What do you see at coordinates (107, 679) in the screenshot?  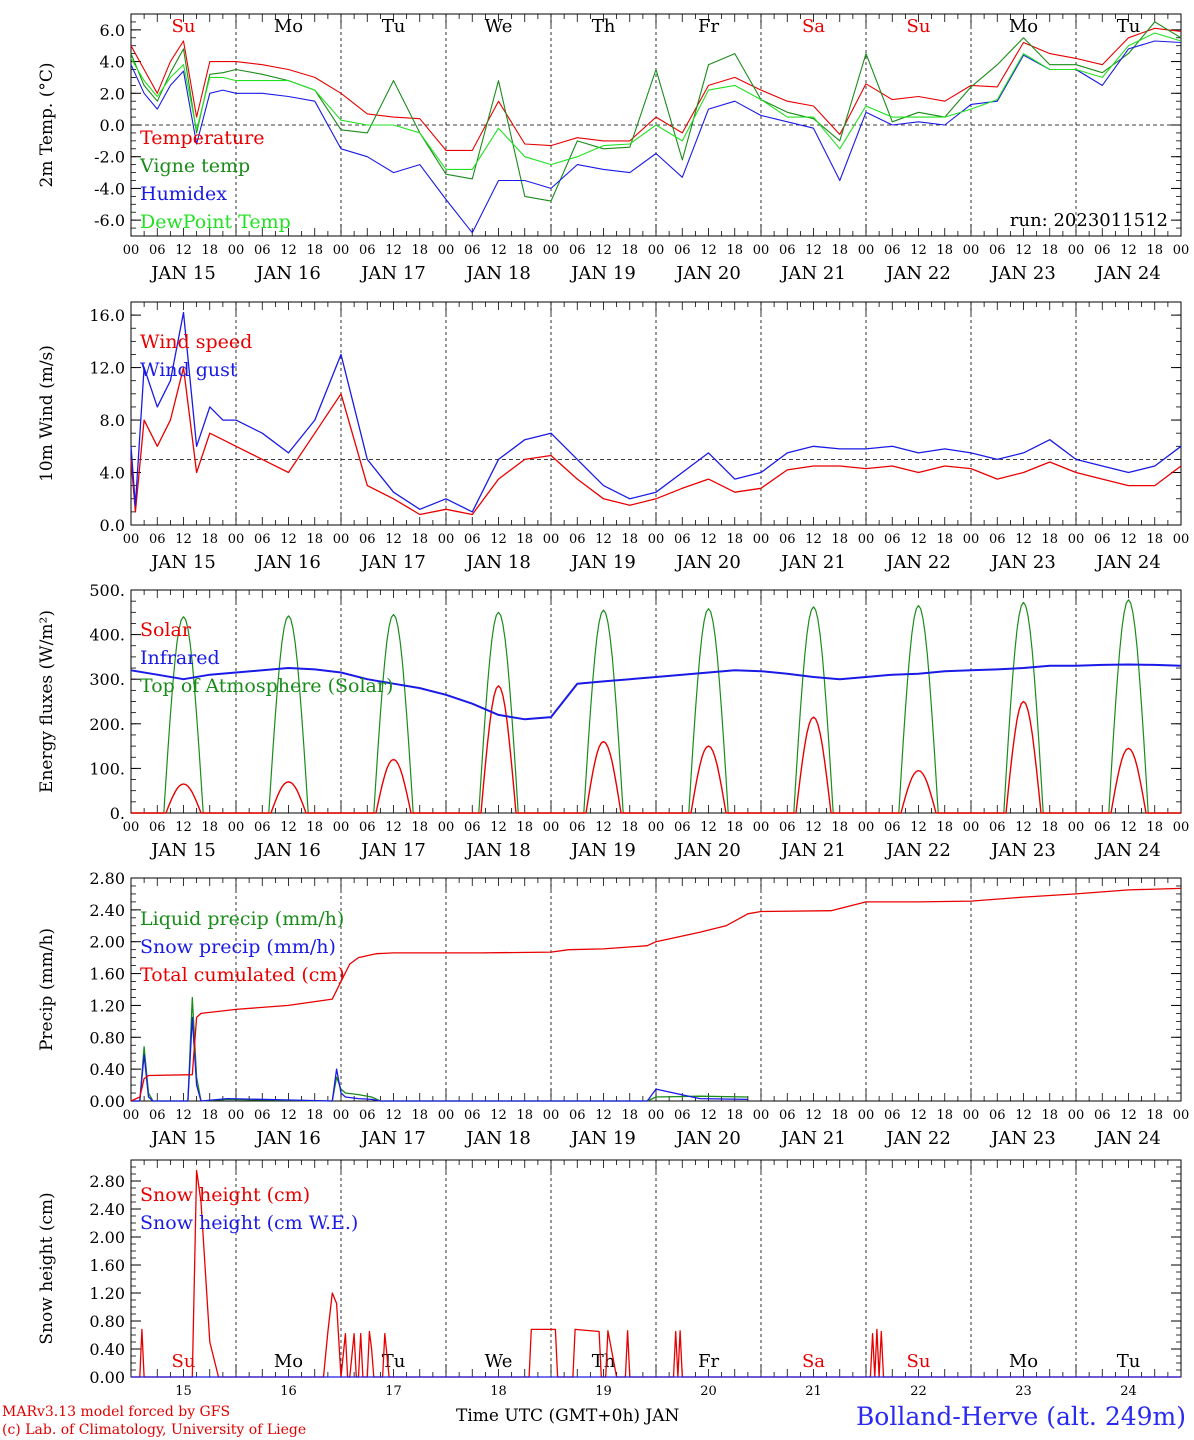 I see `y-tick-label: 300.` at bounding box center [107, 679].